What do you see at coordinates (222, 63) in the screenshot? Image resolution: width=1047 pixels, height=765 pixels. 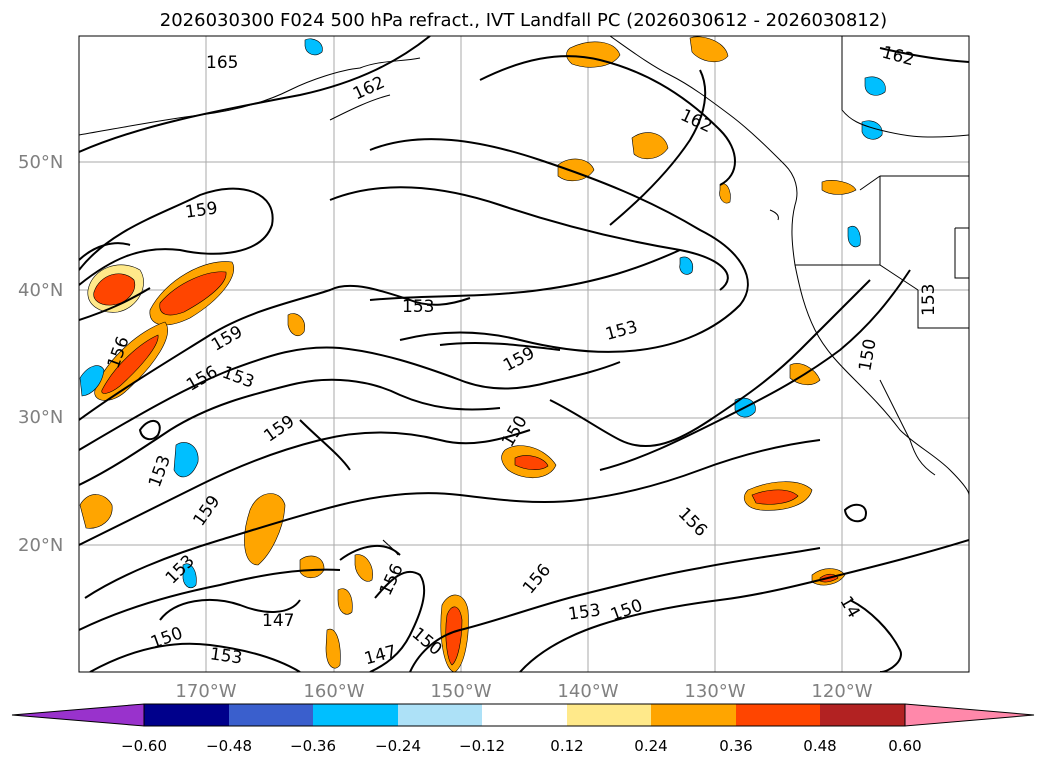 I see `contour-label-165: 165` at bounding box center [222, 63].